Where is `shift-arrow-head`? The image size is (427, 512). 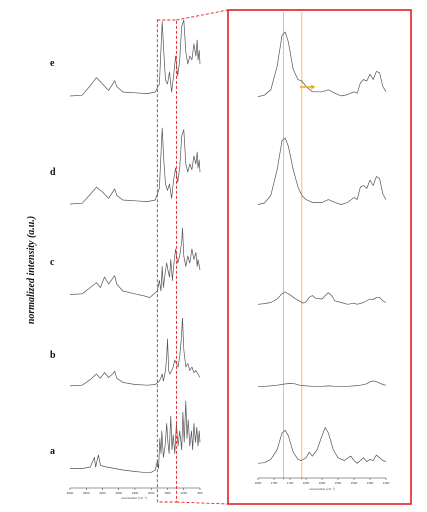 shift-arrow-head is located at coordinates (313, 87).